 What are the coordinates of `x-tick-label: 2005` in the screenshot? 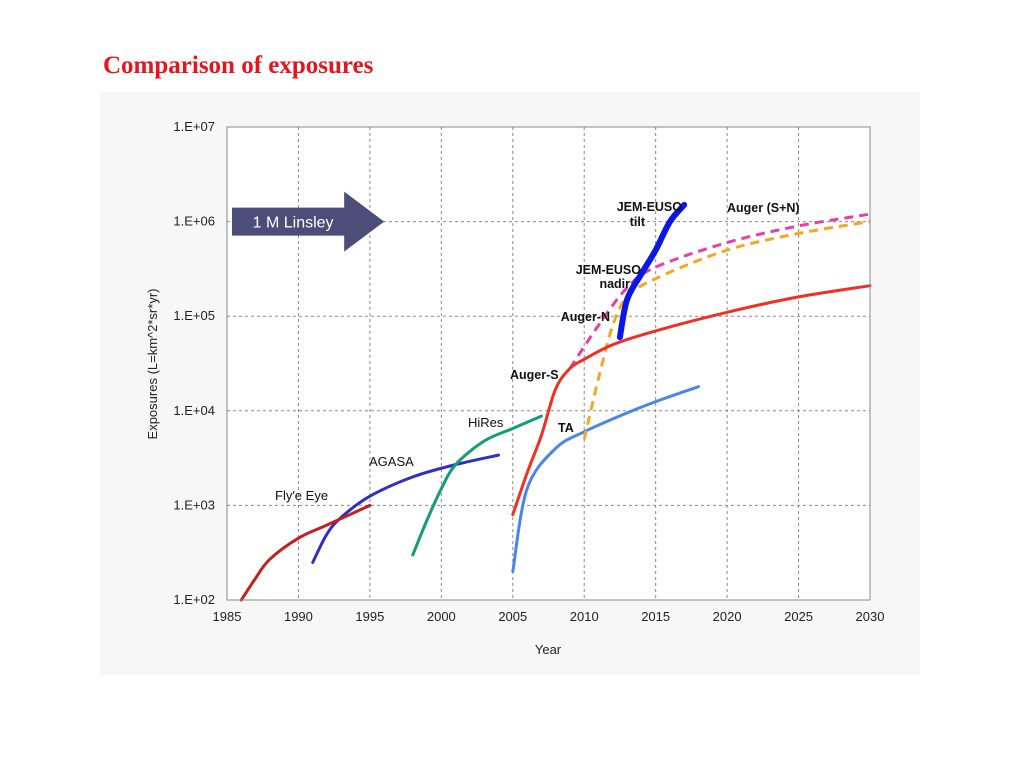 It's located at (512, 616).